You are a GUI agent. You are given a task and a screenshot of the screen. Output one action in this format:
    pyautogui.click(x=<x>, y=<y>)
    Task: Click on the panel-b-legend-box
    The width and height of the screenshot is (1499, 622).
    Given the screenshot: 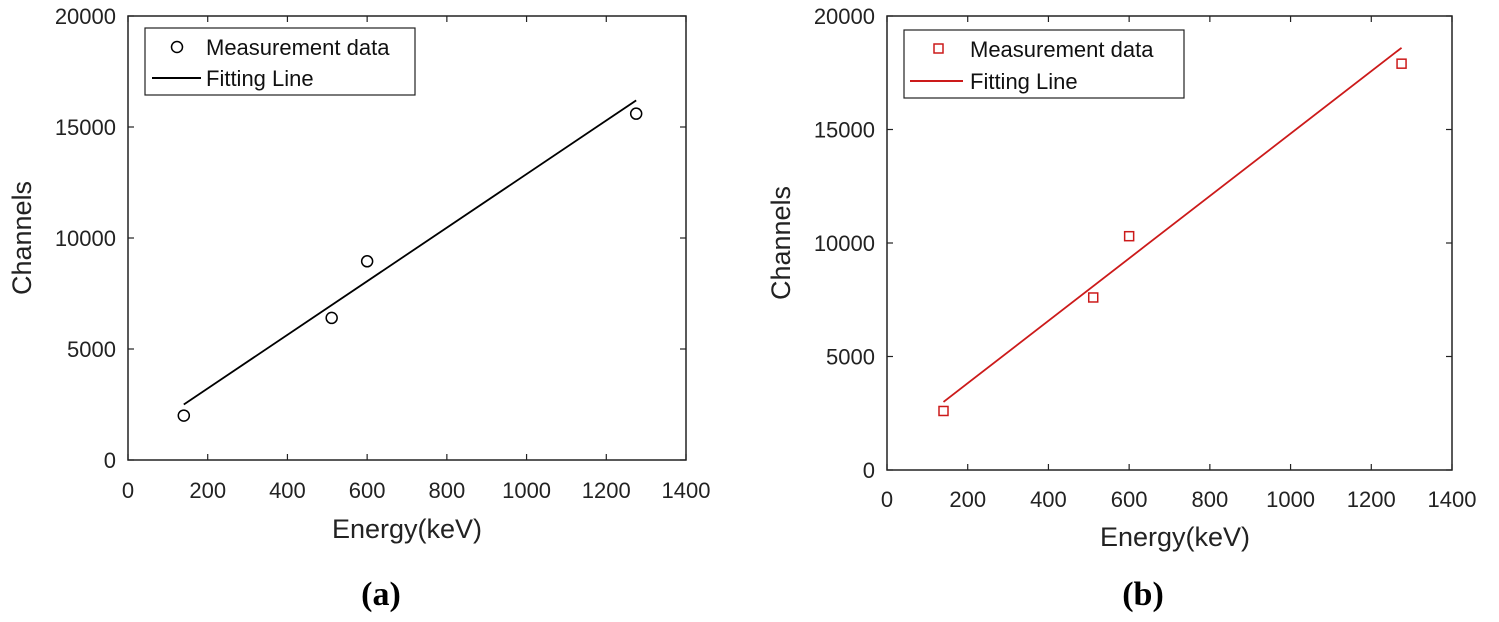 What is the action you would take?
    pyautogui.click(x=1044, y=64)
    